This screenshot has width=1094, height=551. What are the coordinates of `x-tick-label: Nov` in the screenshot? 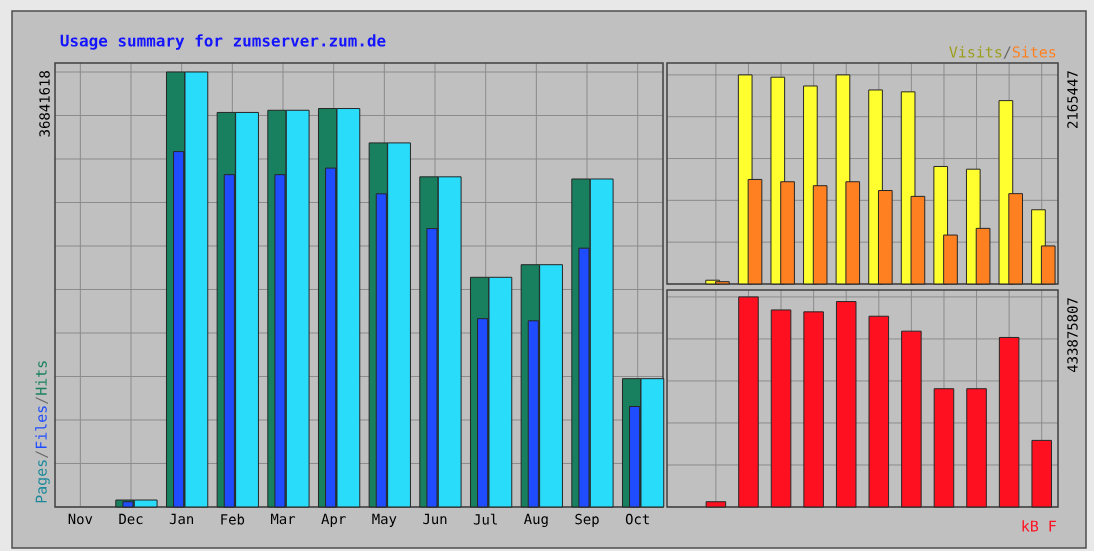 It's located at (80, 519).